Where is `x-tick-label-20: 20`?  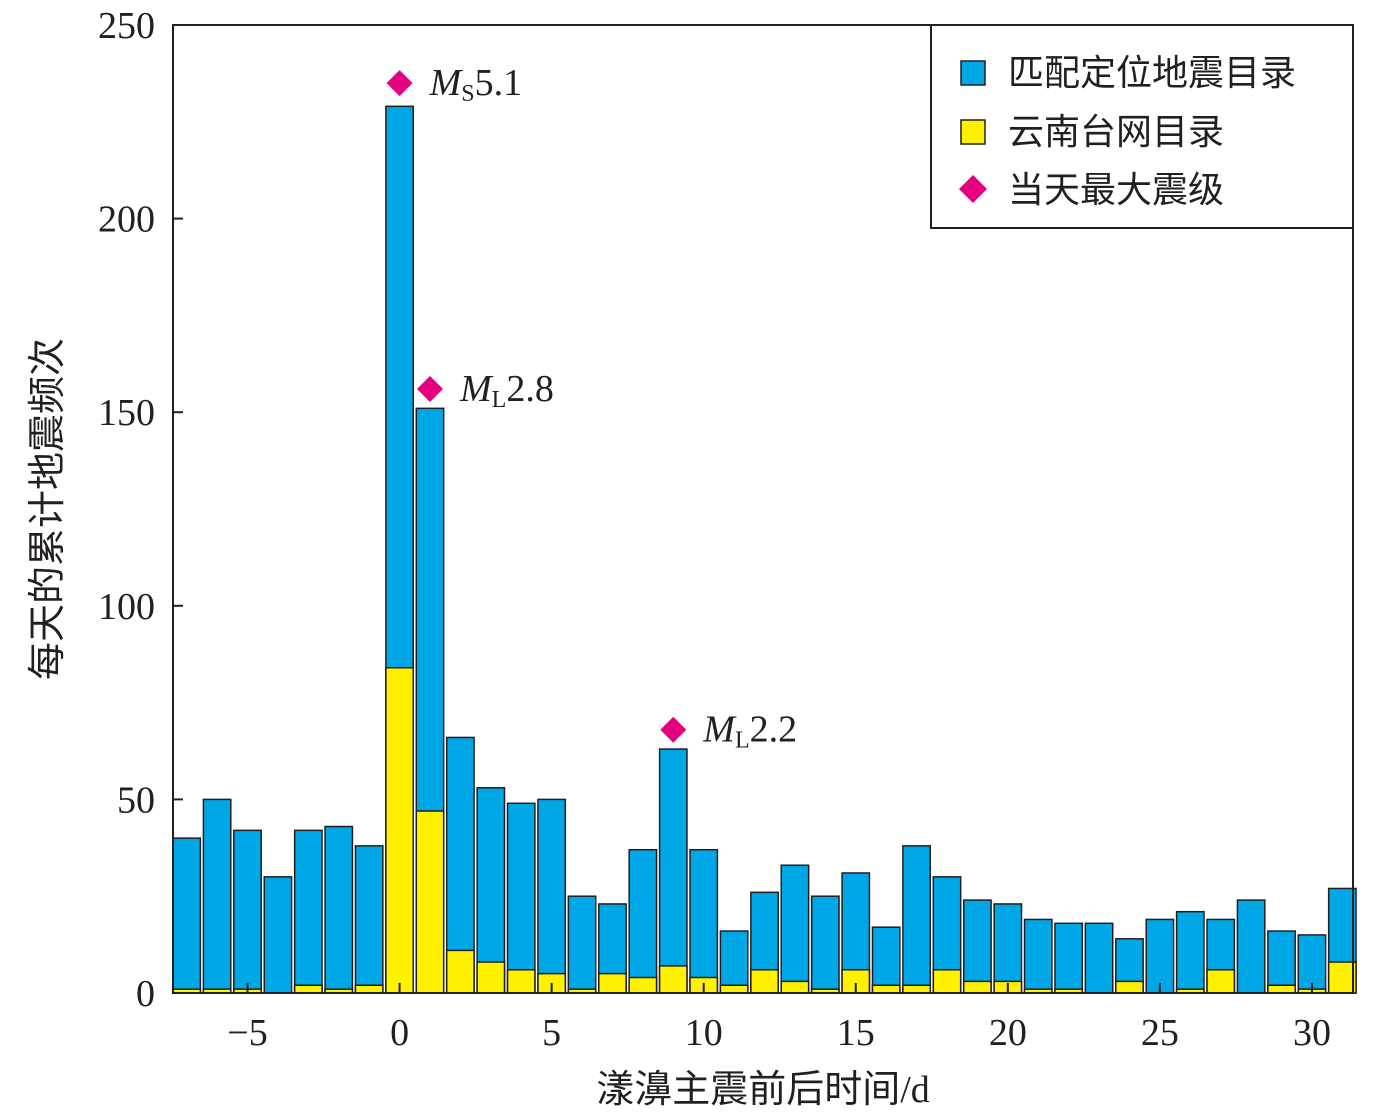
x-tick-label-20: 20 is located at coordinates (1008, 1033).